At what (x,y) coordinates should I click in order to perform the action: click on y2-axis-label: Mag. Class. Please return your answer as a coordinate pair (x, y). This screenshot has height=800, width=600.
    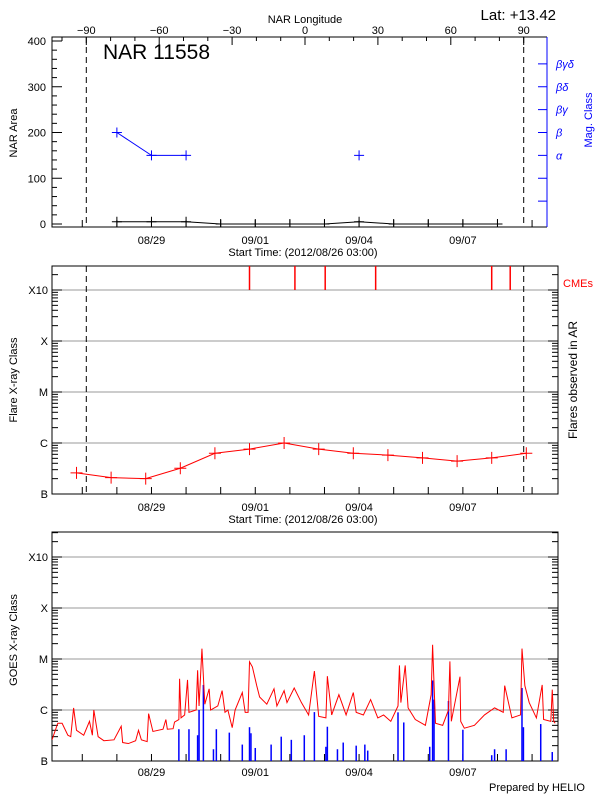
    Looking at the image, I should click on (589, 120).